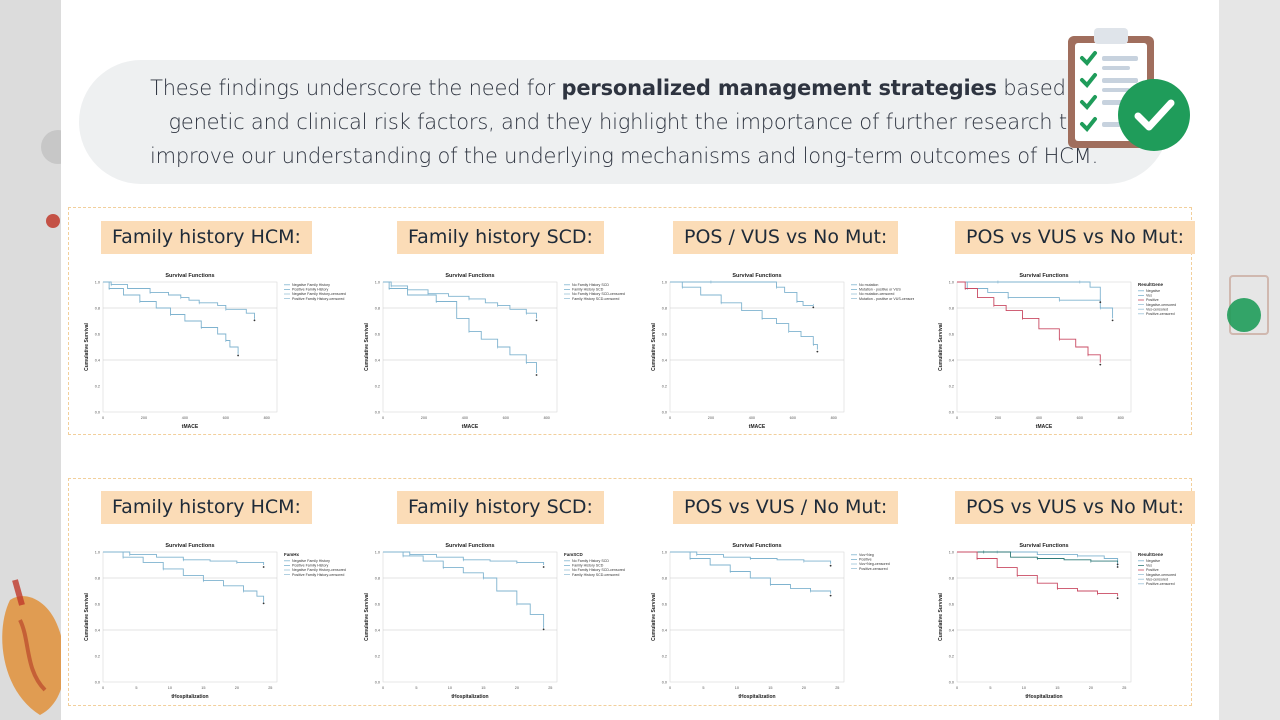 The width and height of the screenshot is (1280, 720). Describe the element at coordinates (779, 88) in the screenshot. I see `findings-text-bold: personalized management strategies` at that location.